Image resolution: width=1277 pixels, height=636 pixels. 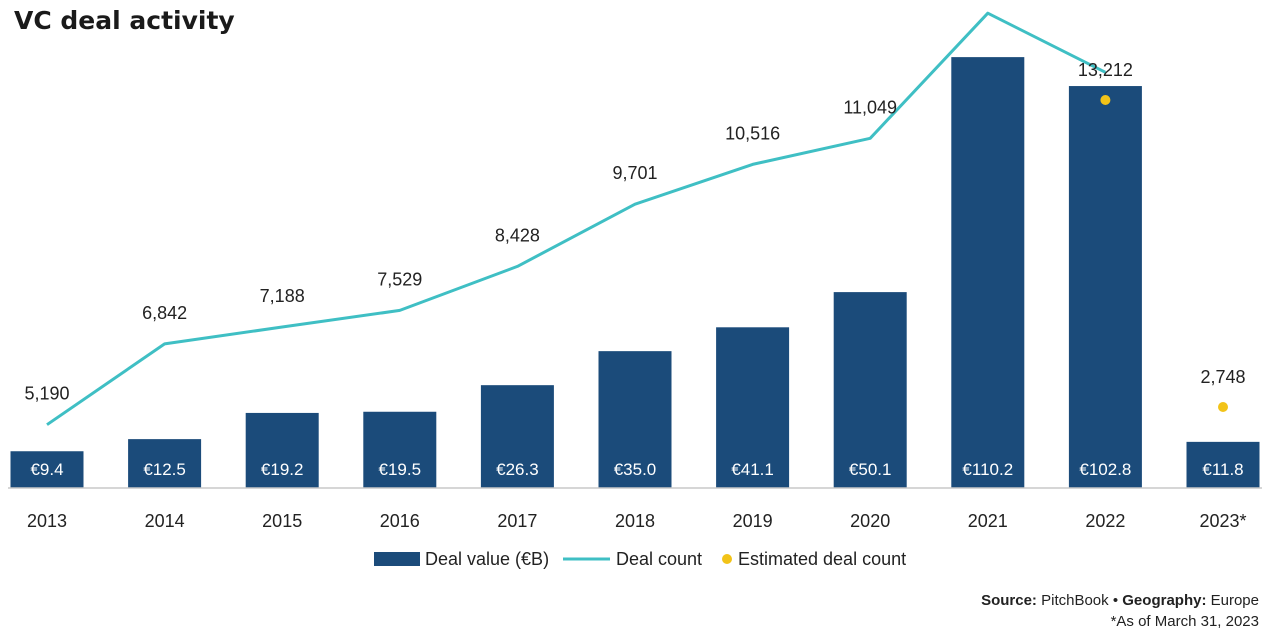 I want to click on x-tick-label: 2022, so click(x=1105, y=521).